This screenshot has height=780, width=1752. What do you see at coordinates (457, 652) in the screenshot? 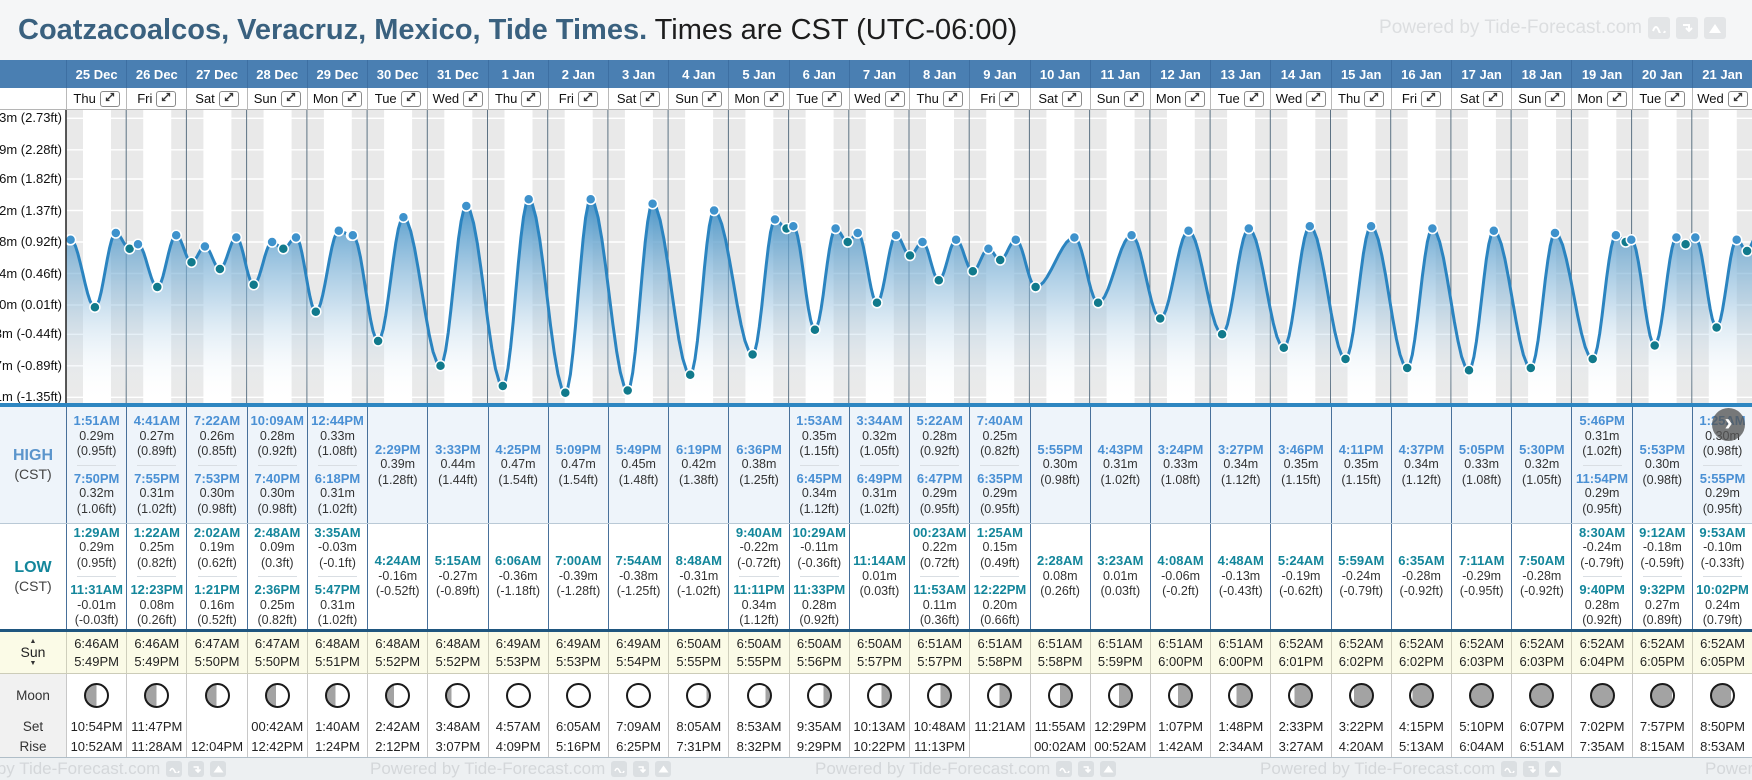
I see `sun-times-cell: 6:48AM 5:52PM` at bounding box center [457, 652].